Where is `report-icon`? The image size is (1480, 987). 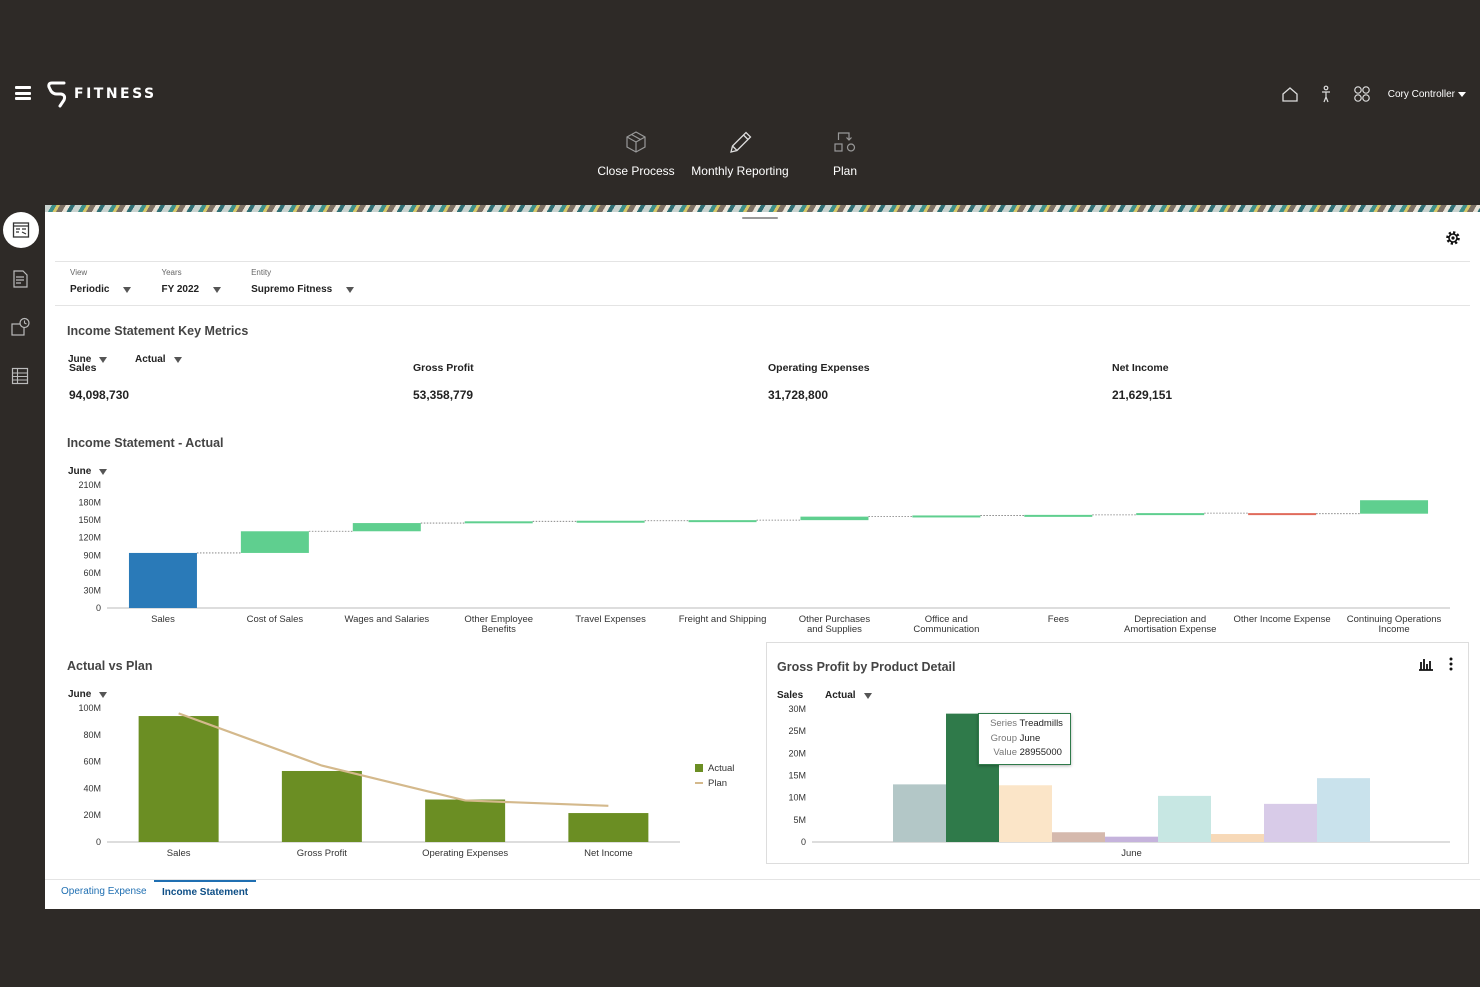
report-icon is located at coordinates (20, 279).